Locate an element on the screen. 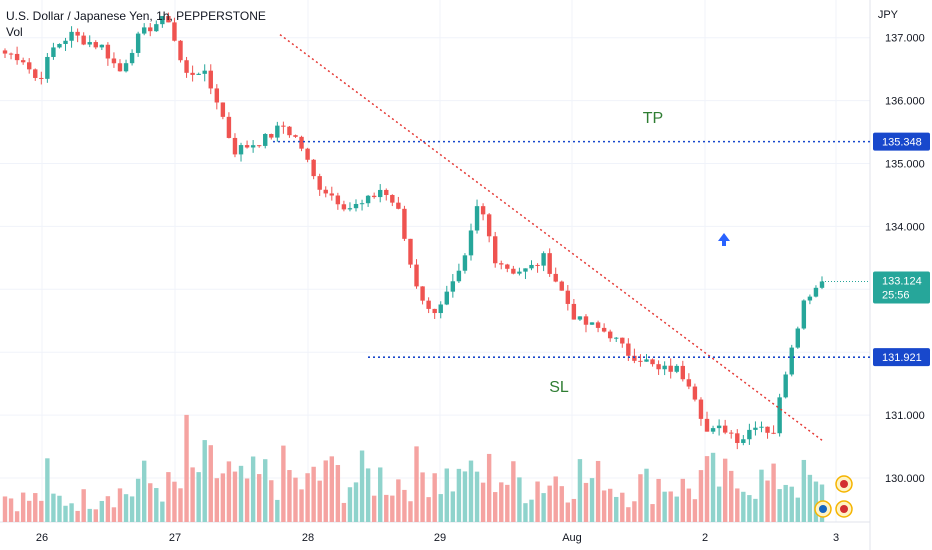  up-arrow-stem is located at coordinates (724, 242).